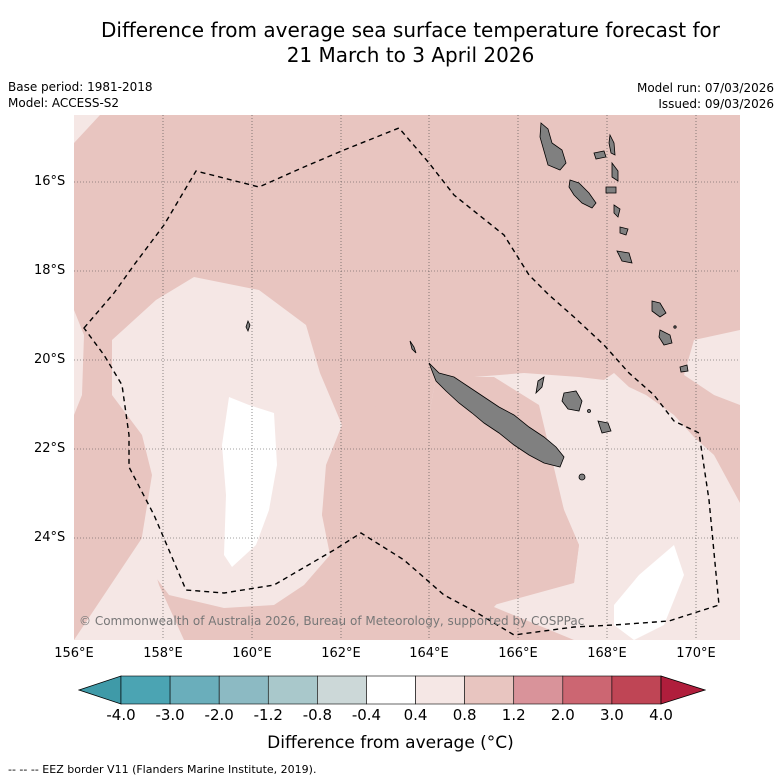 The height and width of the screenshot is (781, 781). Describe the element at coordinates (624, 231) in the screenshot. I see `efate` at that location.